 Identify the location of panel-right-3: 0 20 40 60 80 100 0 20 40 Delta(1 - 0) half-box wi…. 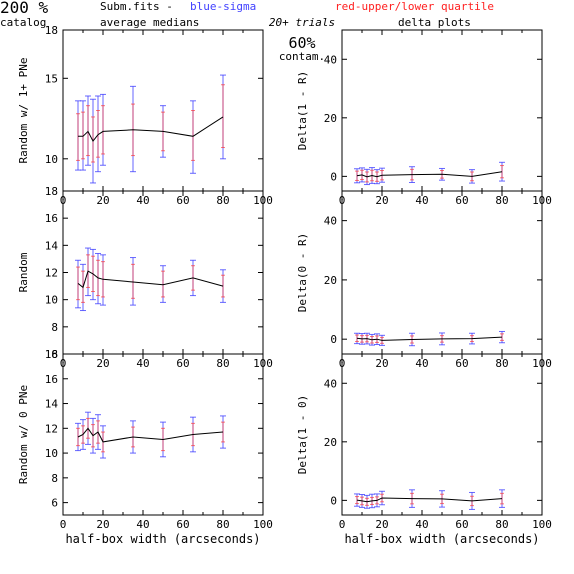
(424, 449).